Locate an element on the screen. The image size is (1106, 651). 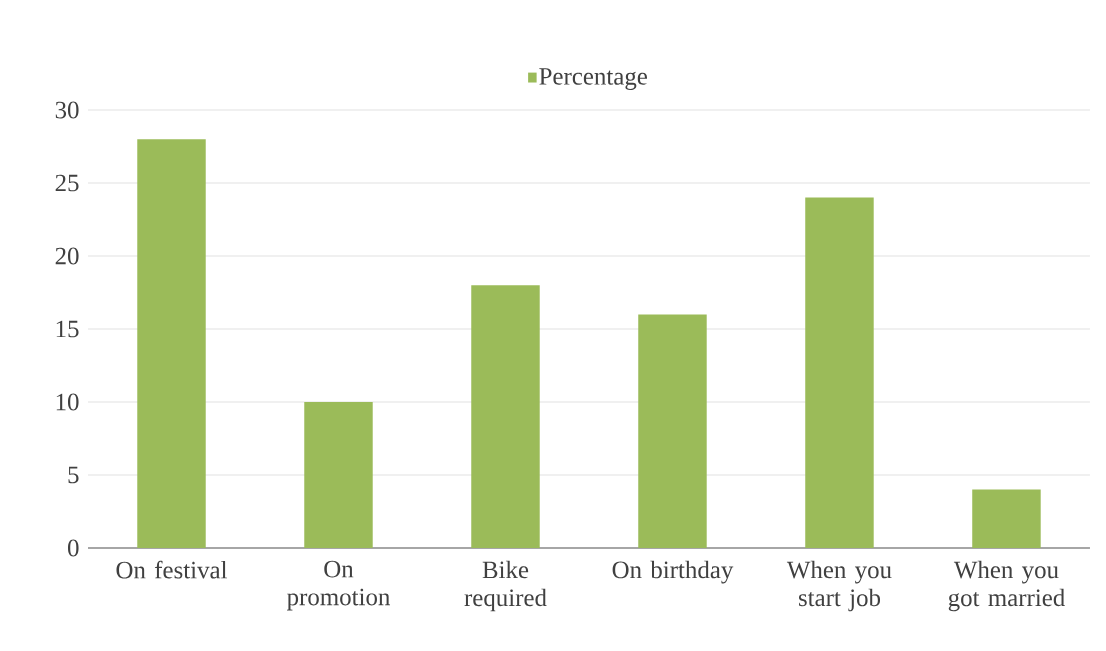
y-tick-label: 0 is located at coordinates (73, 548).